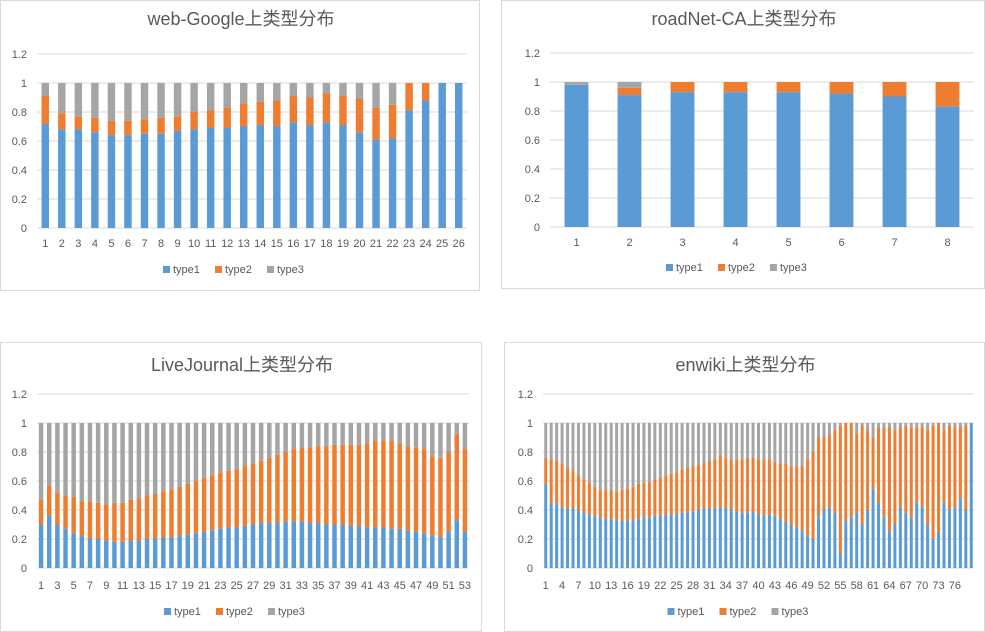 Image resolution: width=985 pixels, height=632 pixels. I want to click on x-tick-label: 18, so click(326, 244).